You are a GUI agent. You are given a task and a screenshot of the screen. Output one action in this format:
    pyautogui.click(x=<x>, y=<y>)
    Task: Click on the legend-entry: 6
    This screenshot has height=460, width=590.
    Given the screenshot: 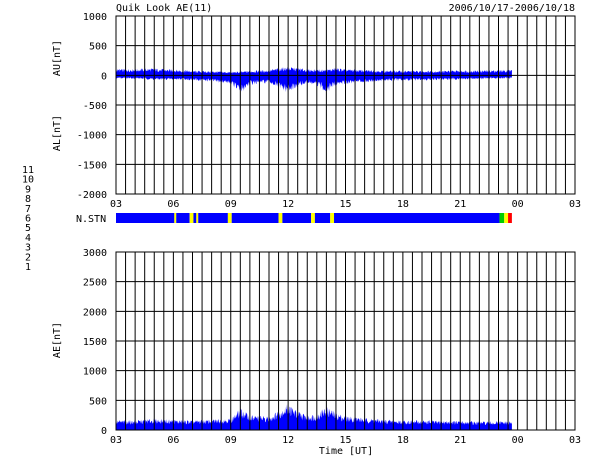 What is the action you would take?
    pyautogui.click(x=28, y=219)
    